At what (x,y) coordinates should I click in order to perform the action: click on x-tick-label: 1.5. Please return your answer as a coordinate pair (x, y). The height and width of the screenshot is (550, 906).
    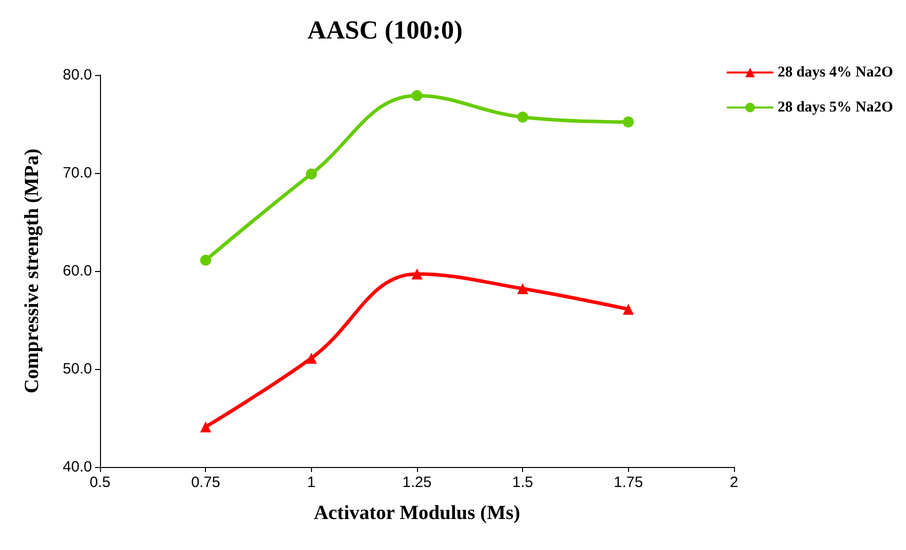
    Looking at the image, I should click on (523, 482).